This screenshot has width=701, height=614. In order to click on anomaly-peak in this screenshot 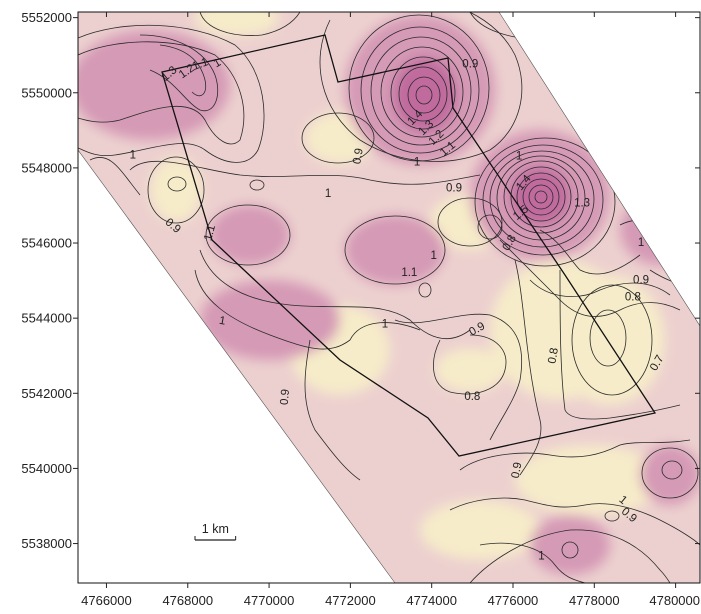, I will do `click(540, 196)`.